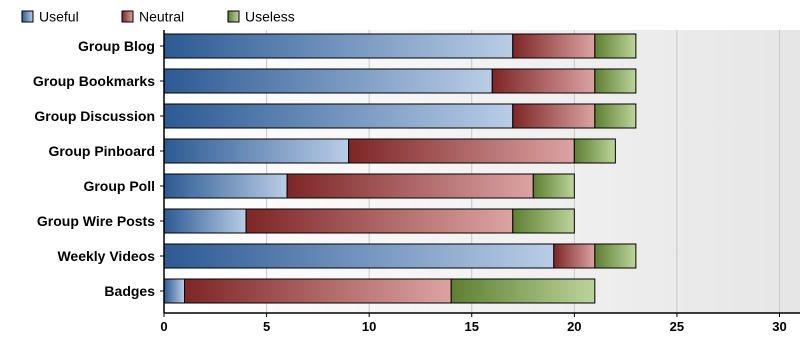 Image resolution: width=801 pixels, height=337 pixels. What do you see at coordinates (106, 256) in the screenshot?
I see `category-label: Weekly Videos` at bounding box center [106, 256].